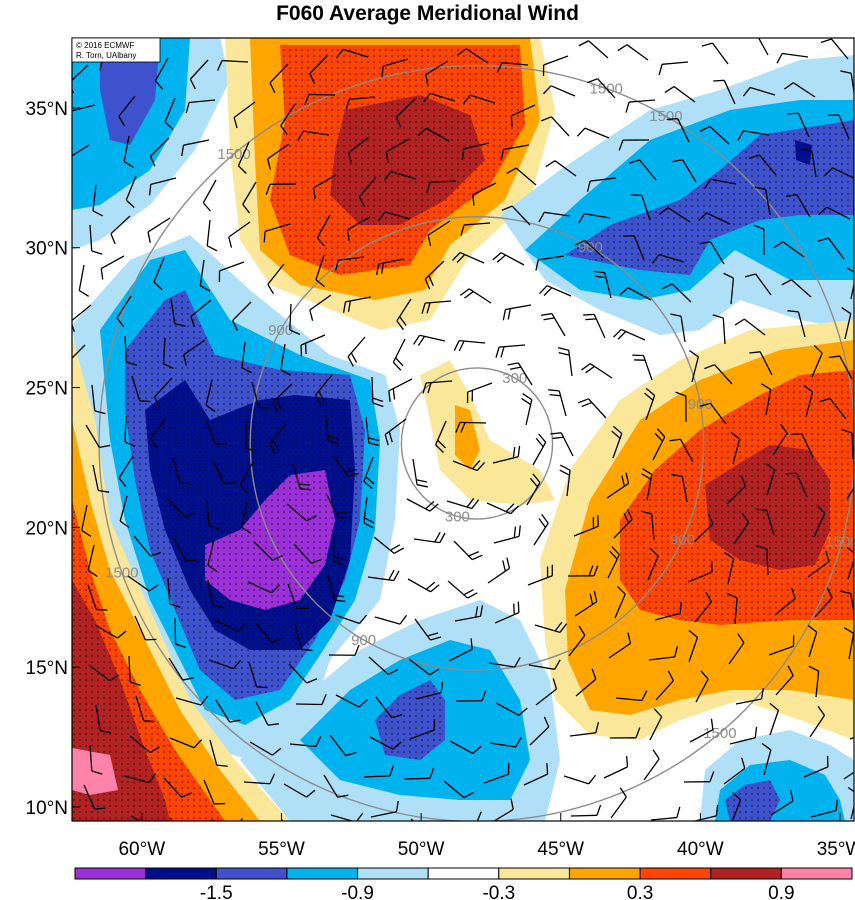 The width and height of the screenshot is (855, 900). I want to click on lat-tick-label: 15°N, so click(47, 668).